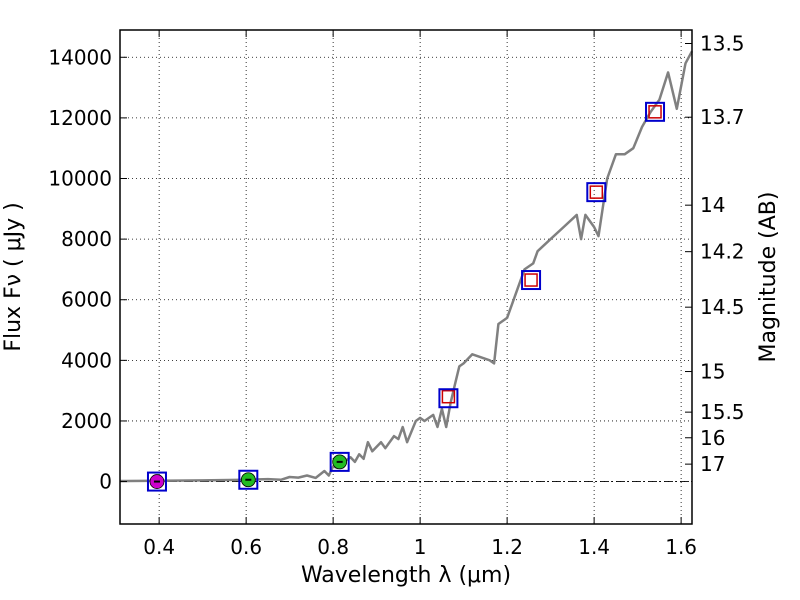  I want to click on y-tick-label: 10000, so click(80, 179).